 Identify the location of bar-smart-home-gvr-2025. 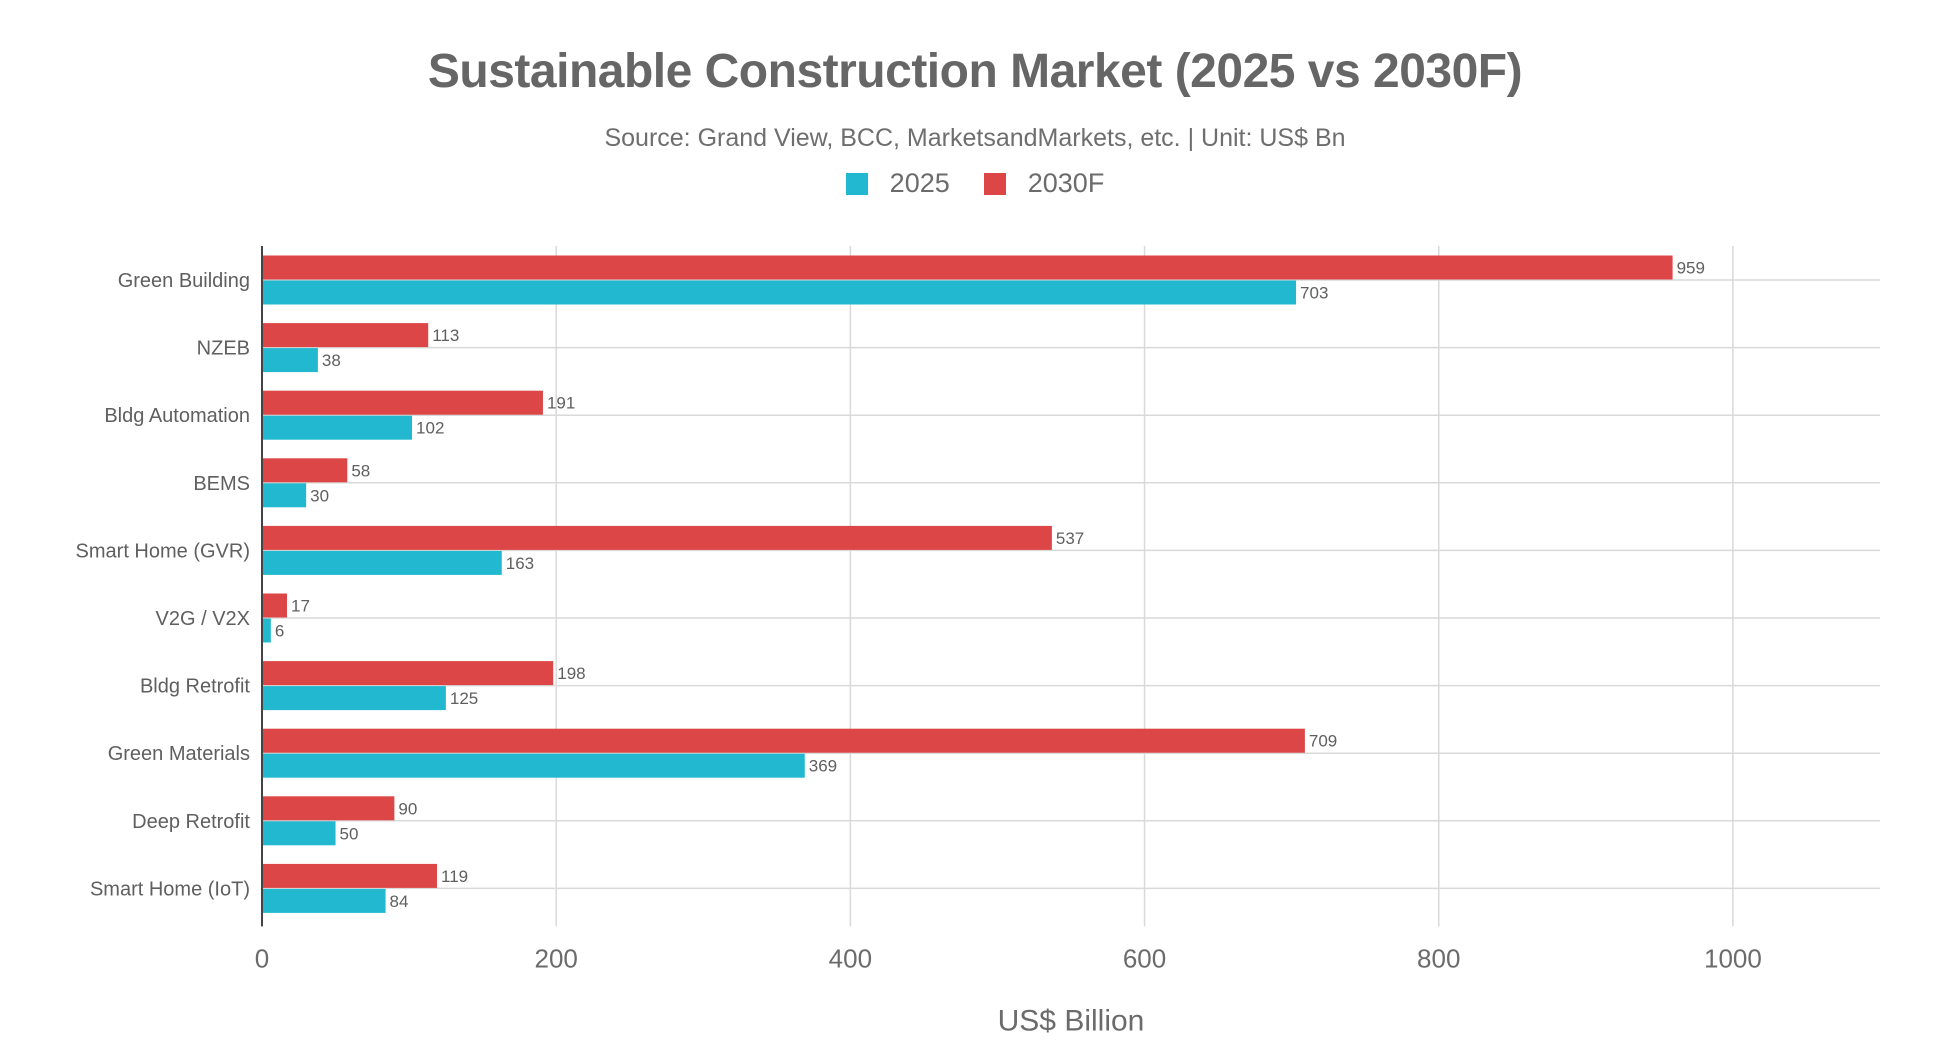
(382, 562).